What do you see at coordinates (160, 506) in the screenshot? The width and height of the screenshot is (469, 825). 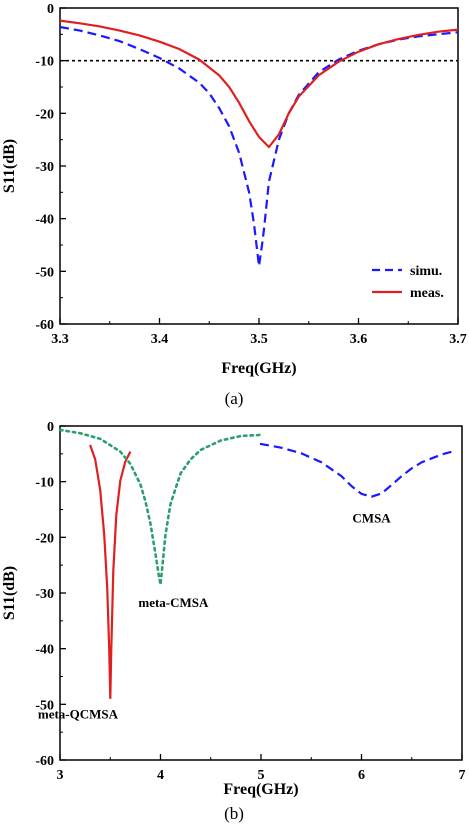 I see `series-line-meta-cmsa` at bounding box center [160, 506].